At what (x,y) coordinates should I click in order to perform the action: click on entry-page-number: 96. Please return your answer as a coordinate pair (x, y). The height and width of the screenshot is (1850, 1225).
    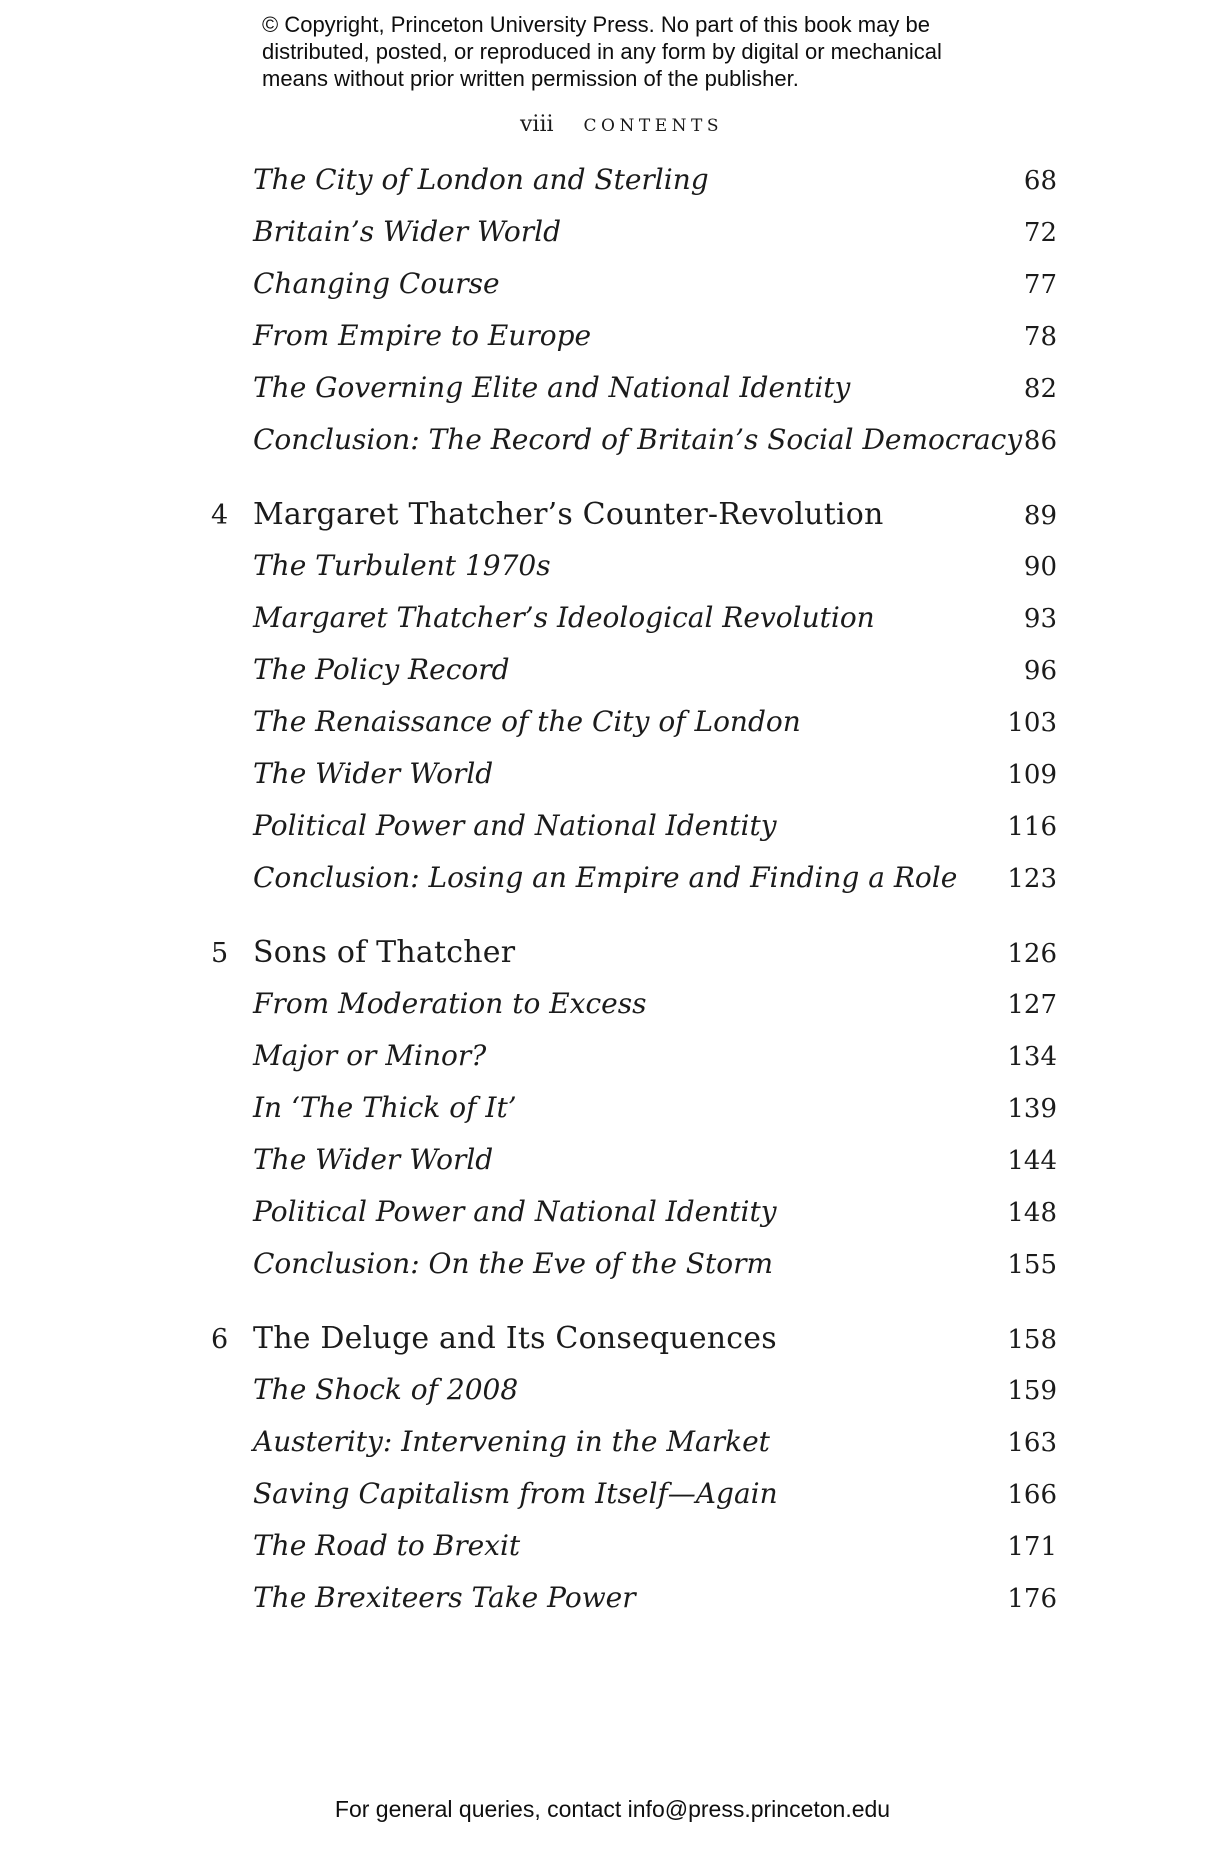
    Looking at the image, I should click on (1040, 671).